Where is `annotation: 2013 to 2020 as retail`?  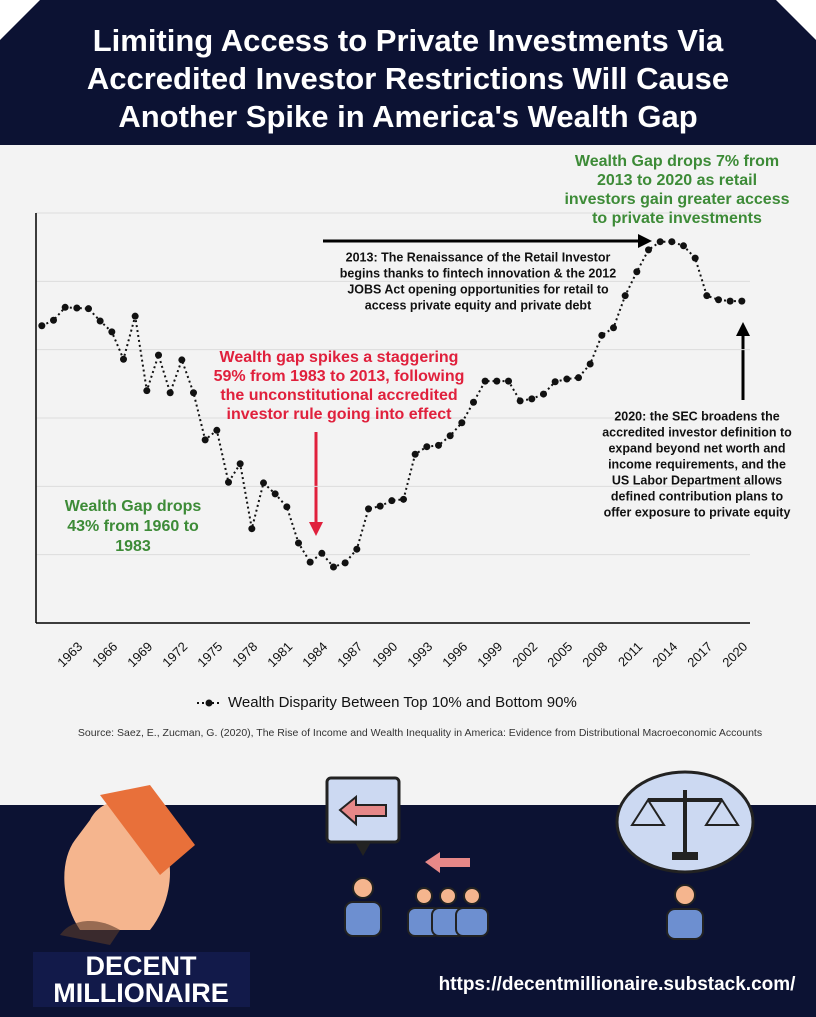 annotation: 2013 to 2020 as retail is located at coordinates (677, 180).